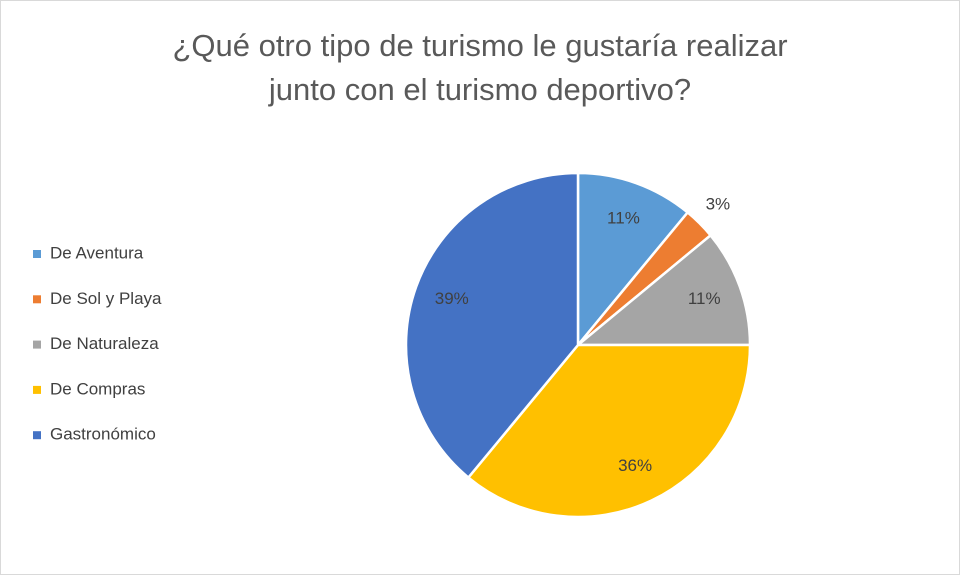 This screenshot has width=960, height=575. What do you see at coordinates (635, 465) in the screenshot?
I see `data-label: 36%` at bounding box center [635, 465].